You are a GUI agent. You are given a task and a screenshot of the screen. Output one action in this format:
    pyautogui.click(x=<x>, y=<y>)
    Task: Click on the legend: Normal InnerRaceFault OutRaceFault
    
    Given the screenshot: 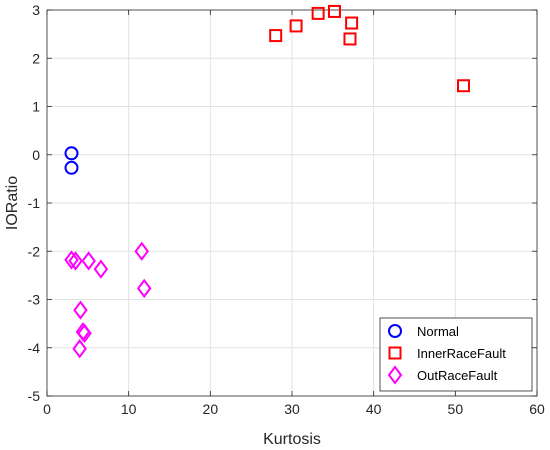 What is the action you would take?
    pyautogui.click(x=456, y=354)
    